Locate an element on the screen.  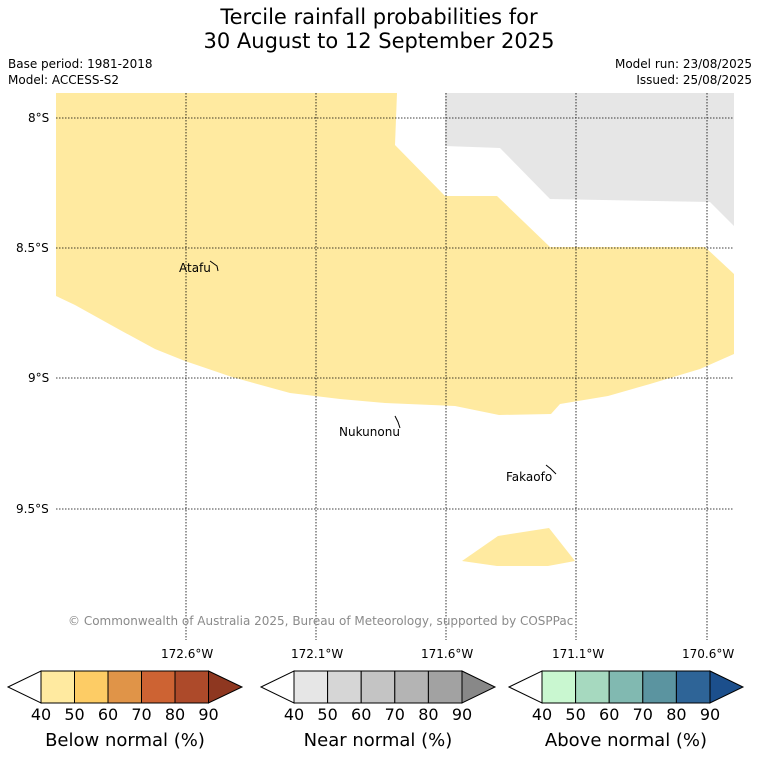
colorbar-near-normal-tick: 60 is located at coordinates (361, 714).